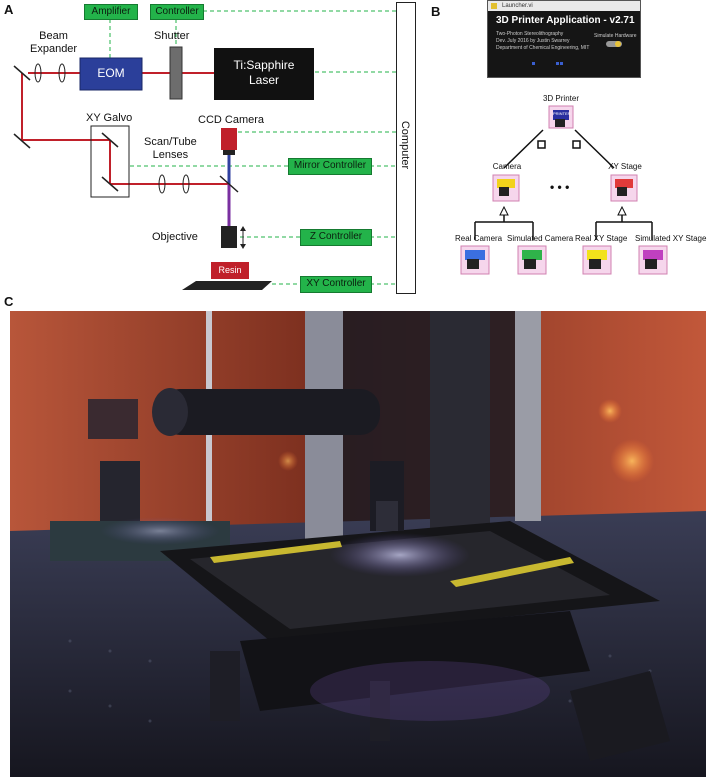 The height and width of the screenshot is (783, 710). Describe the element at coordinates (186, 184) in the screenshot. I see `tube-lens` at that location.